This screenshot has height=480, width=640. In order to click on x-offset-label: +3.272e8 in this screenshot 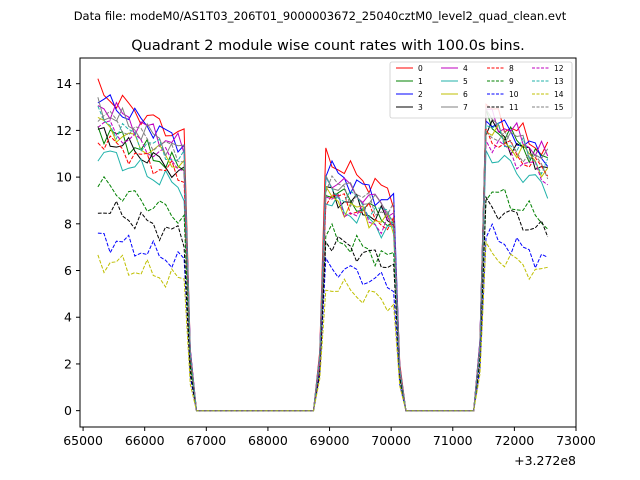, I will do `click(545, 460)`.